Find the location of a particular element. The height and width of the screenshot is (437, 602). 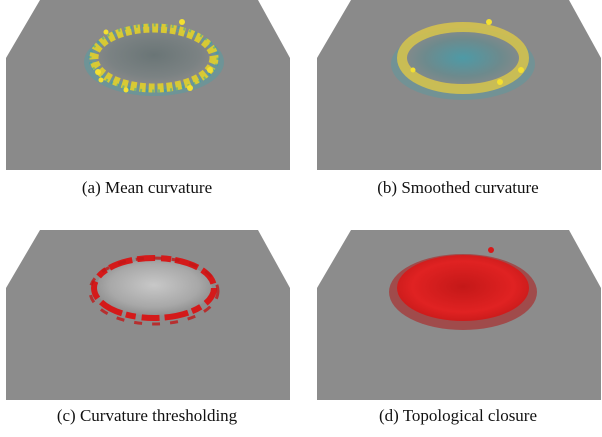

caption-c: (c) Curvature thresholding is located at coordinates (147, 415).